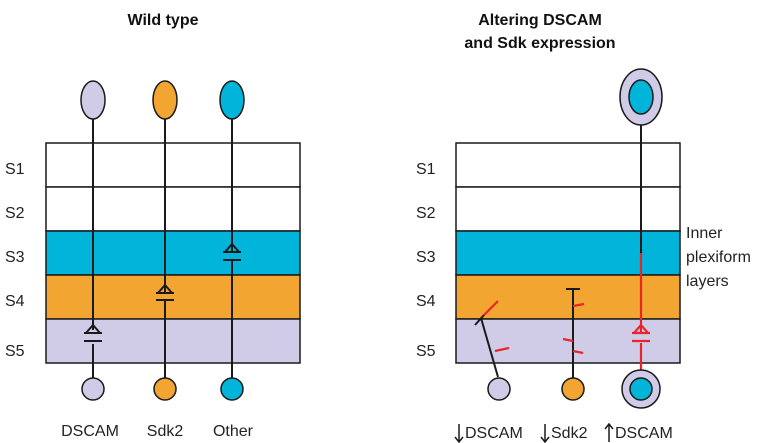  I want to click on alt-label-dscam-down: DSCAM, so click(494, 433).